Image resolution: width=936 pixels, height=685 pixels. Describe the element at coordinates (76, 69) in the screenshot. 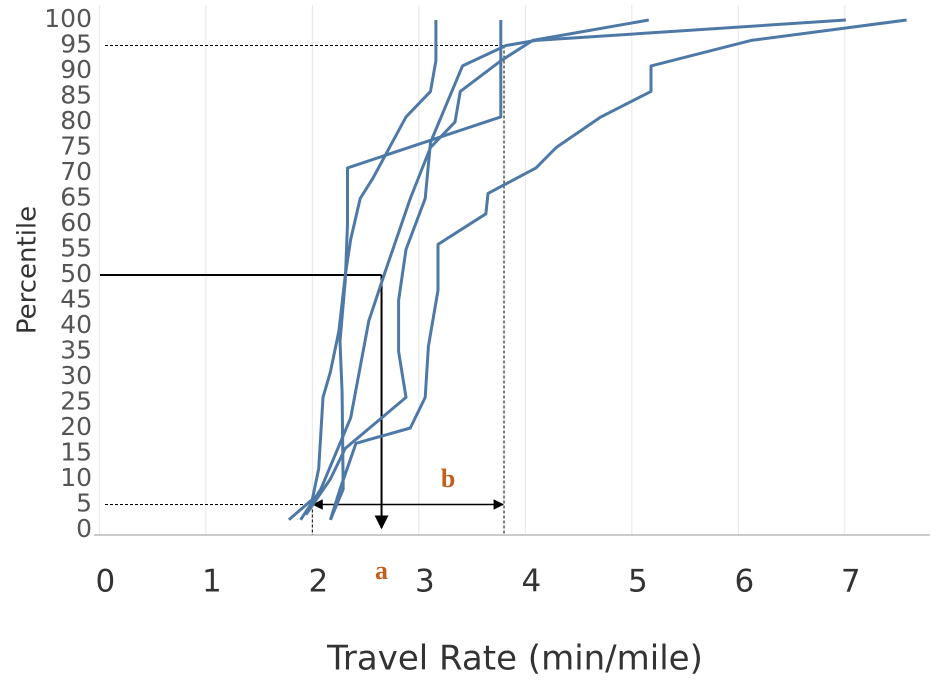

I see `y-tick-label: 90` at that location.